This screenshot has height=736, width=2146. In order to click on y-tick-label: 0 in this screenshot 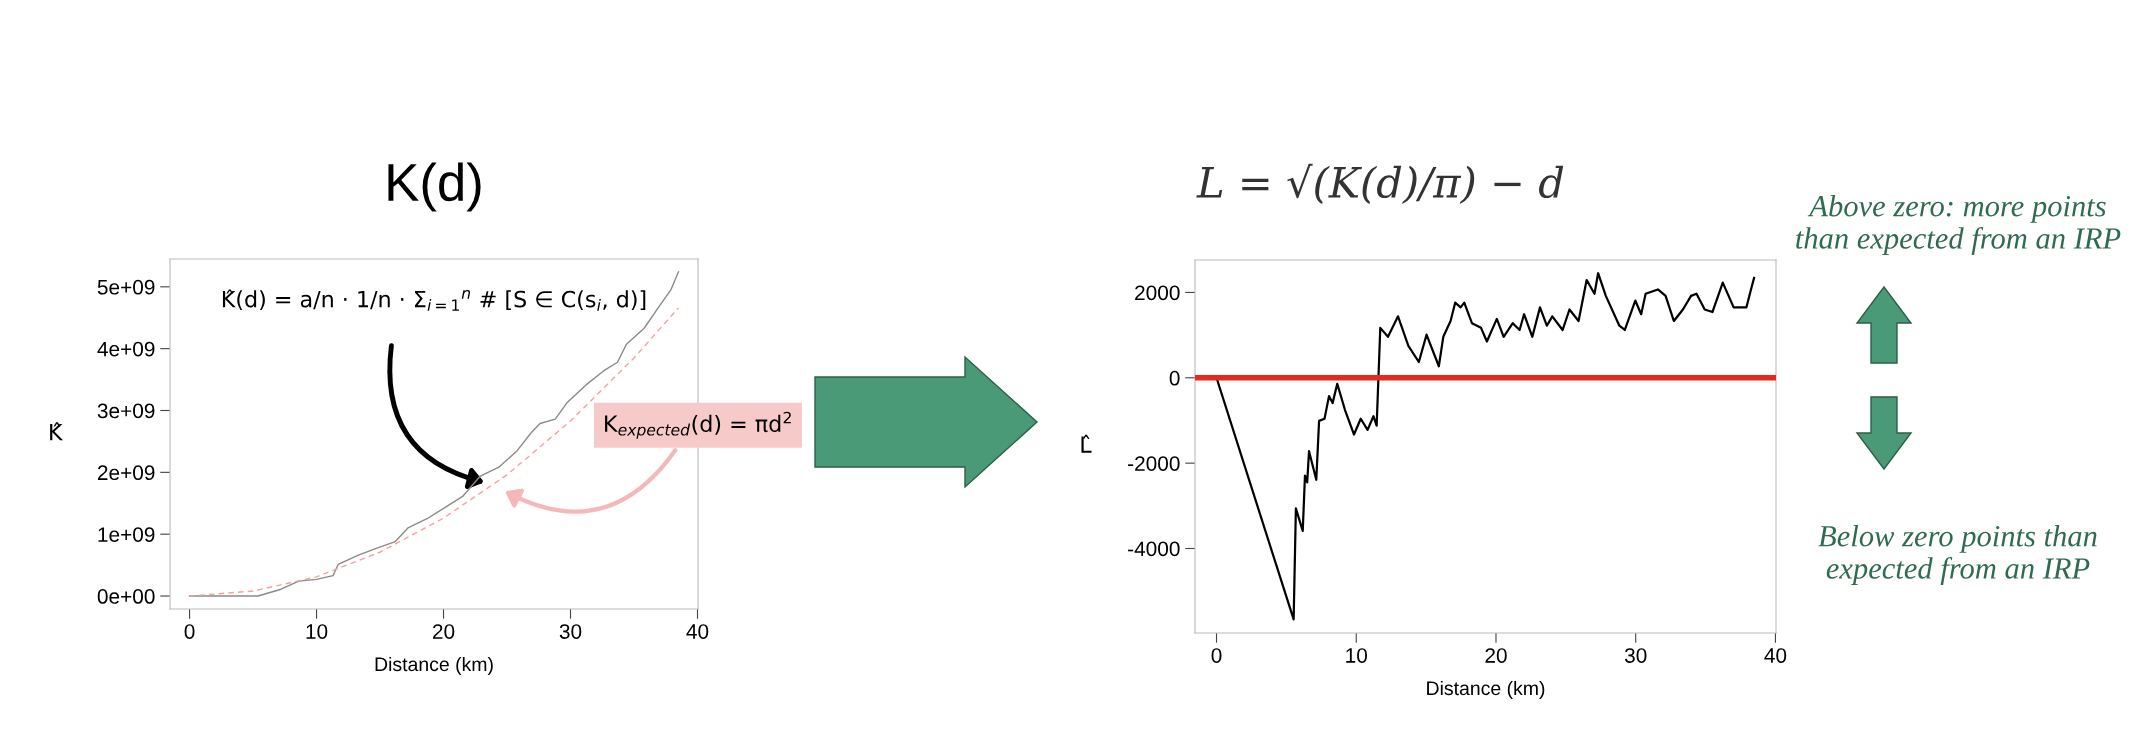, I will do `click(1174, 378)`.